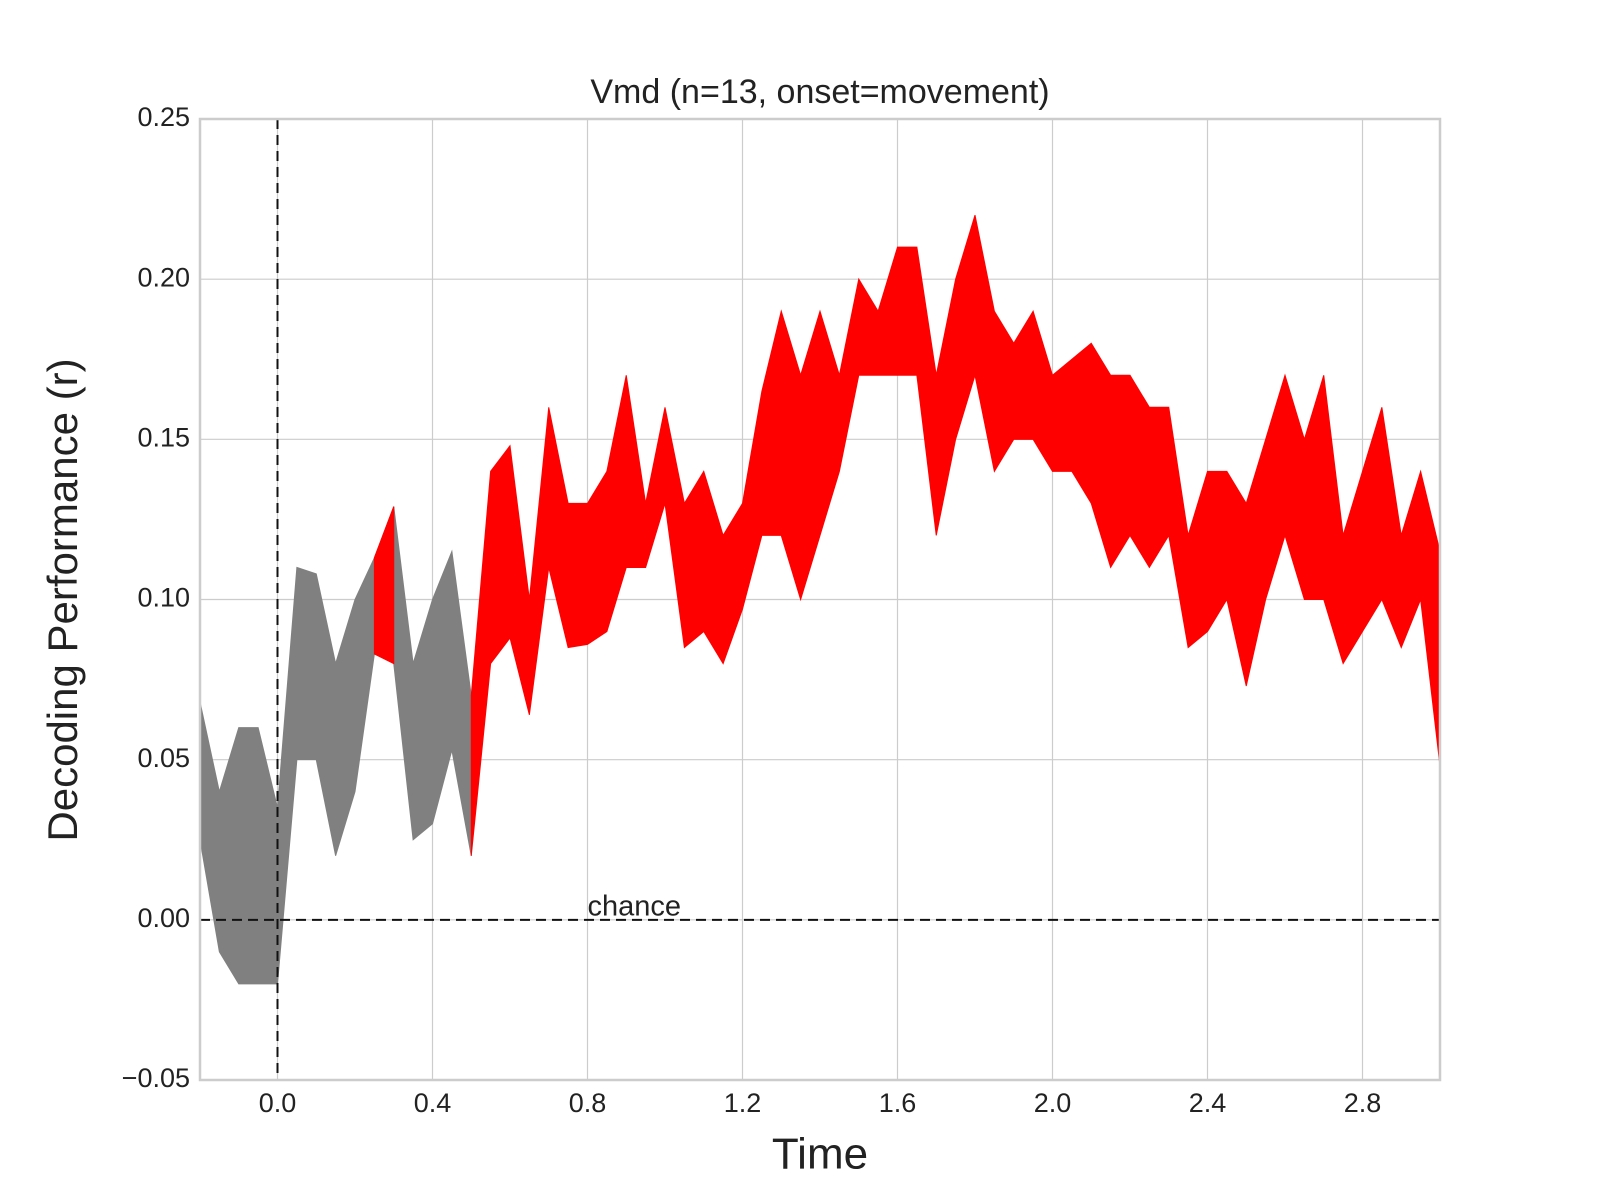 The image size is (1600, 1200). I want to click on x-tick-label: 2.8, so click(1363, 1103).